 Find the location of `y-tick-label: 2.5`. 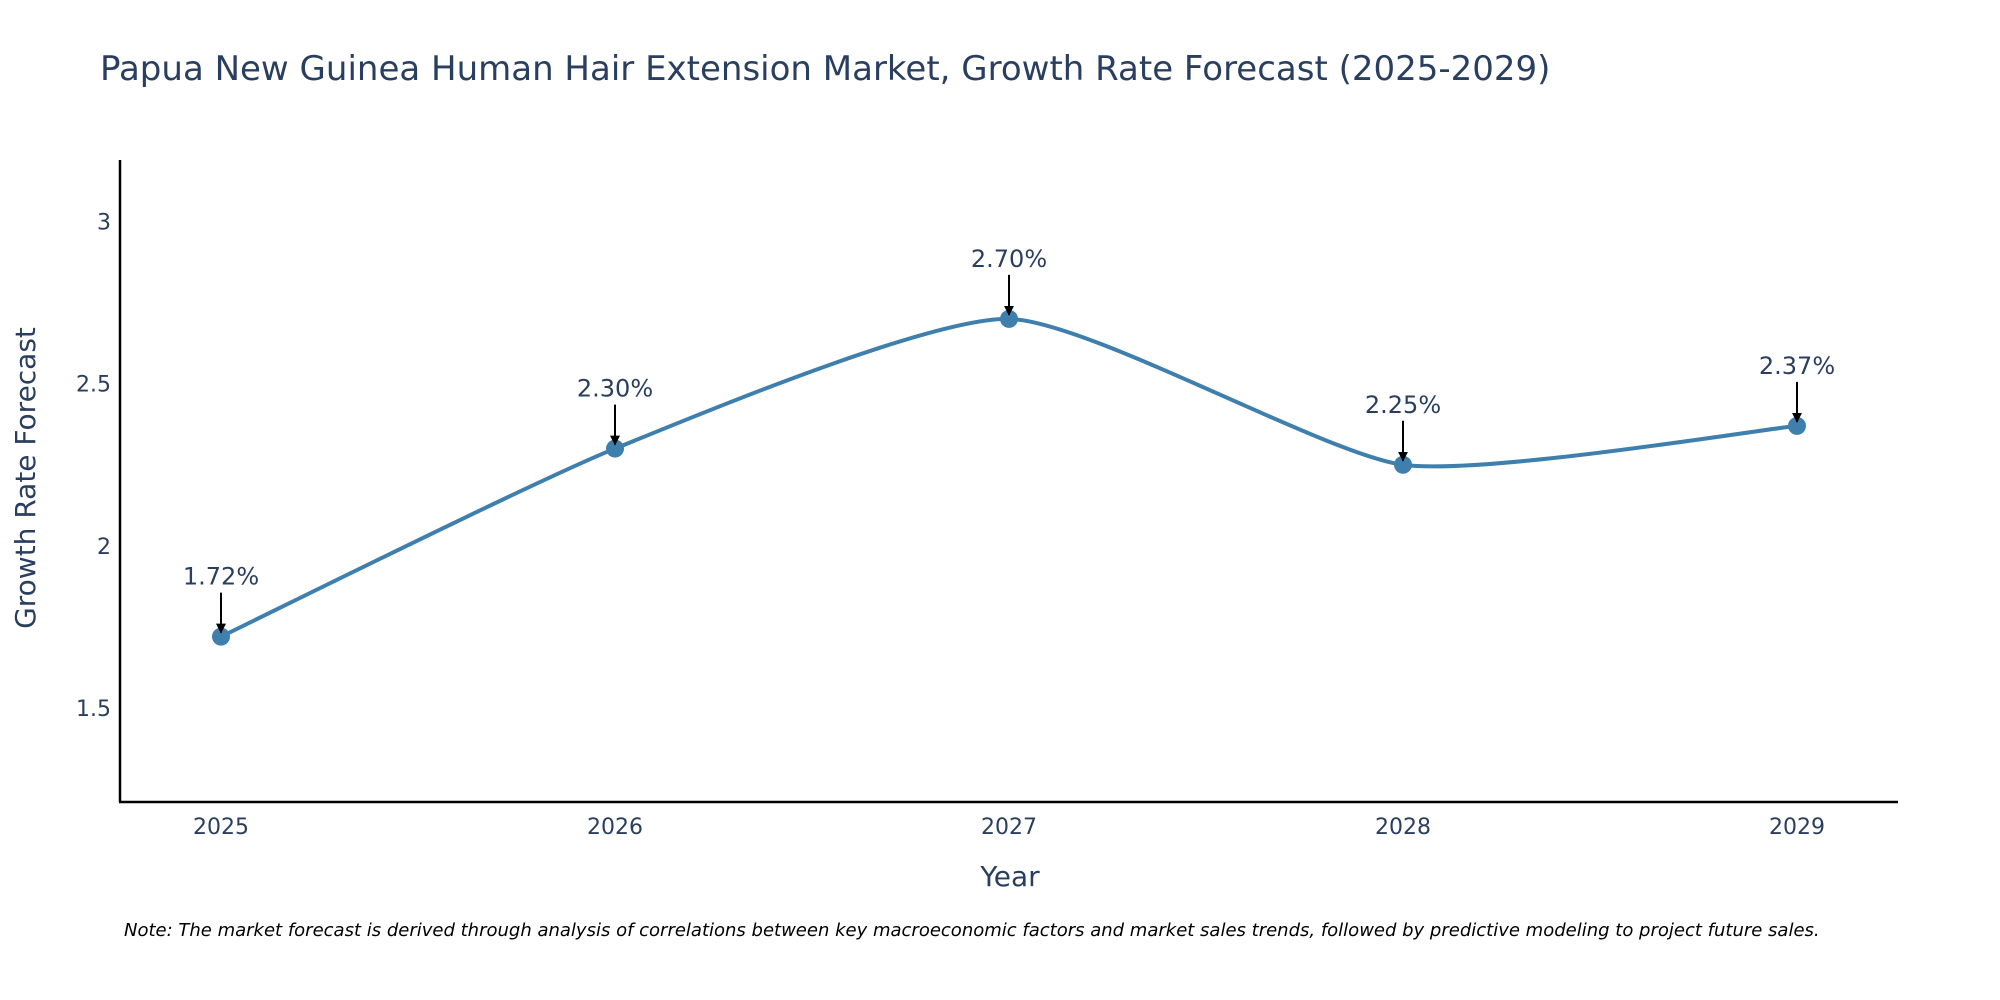

y-tick-label: 2.5 is located at coordinates (93, 385).